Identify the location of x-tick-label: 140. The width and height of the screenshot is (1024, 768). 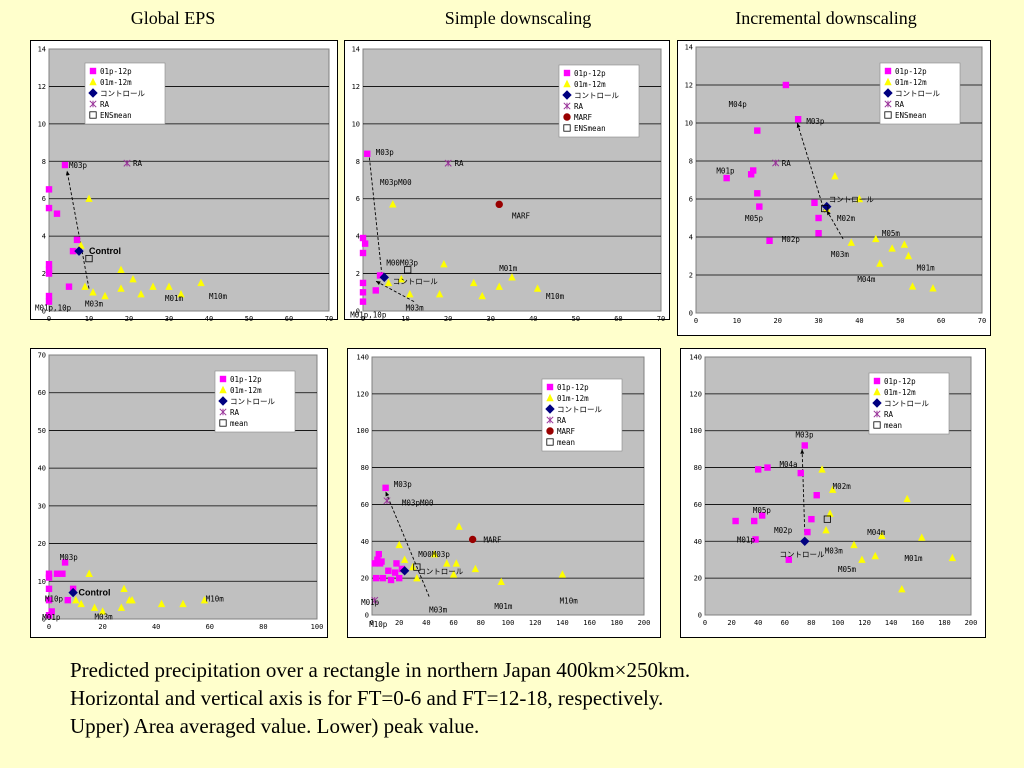
(891, 623).